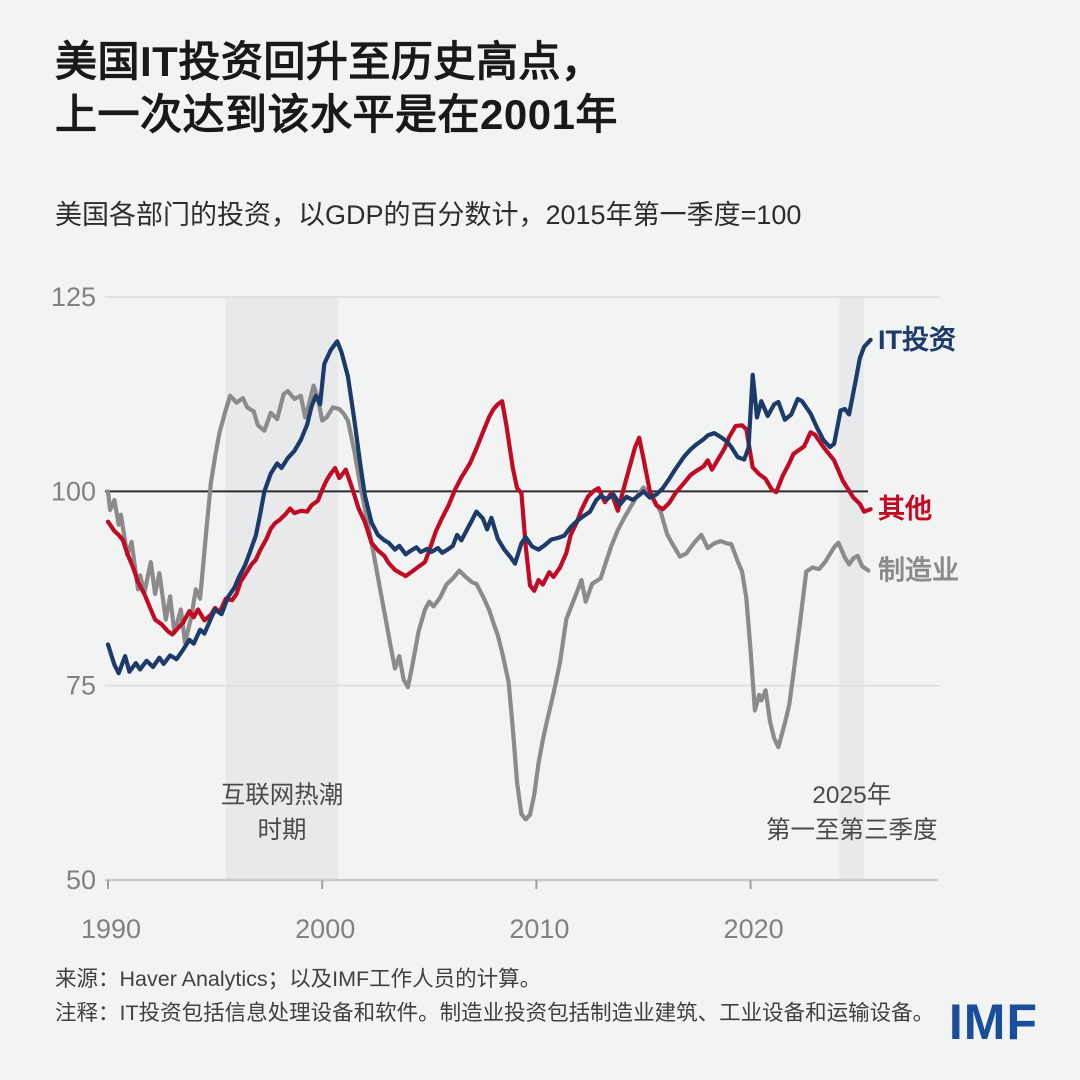 This screenshot has height=1080, width=1080. I want to click on page-title: 美国IT投资回升至历史高点， 上一次达到该水平是在2001年, so click(336, 89).